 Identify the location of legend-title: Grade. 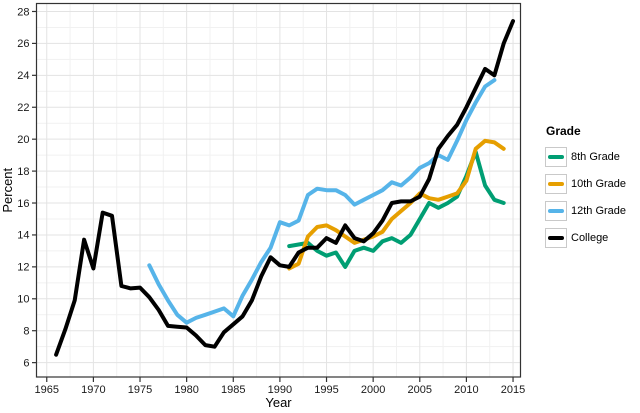
(563, 131).